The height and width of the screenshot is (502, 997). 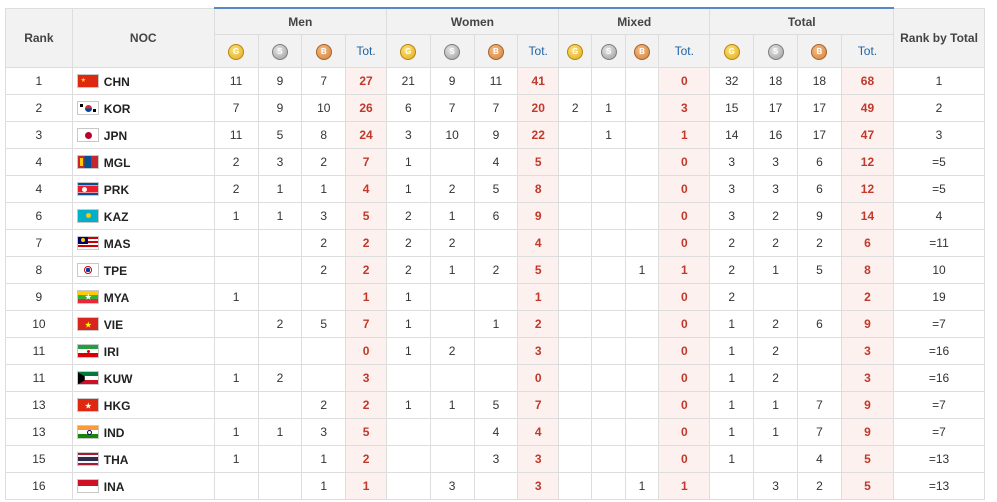 I want to click on silver-medal-icon: S, so click(x=608, y=51).